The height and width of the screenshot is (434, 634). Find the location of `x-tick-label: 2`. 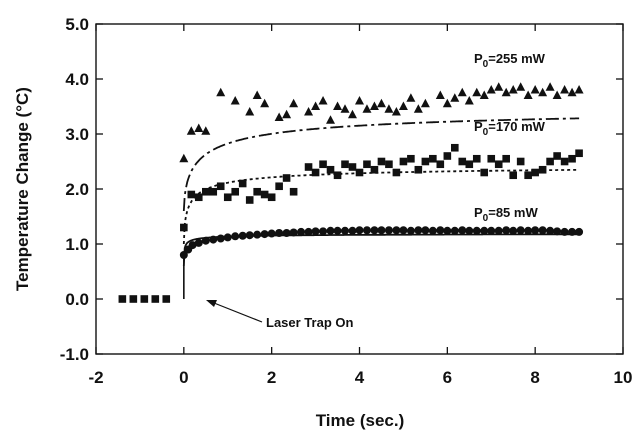

x-tick-label: 2 is located at coordinates (271, 377).